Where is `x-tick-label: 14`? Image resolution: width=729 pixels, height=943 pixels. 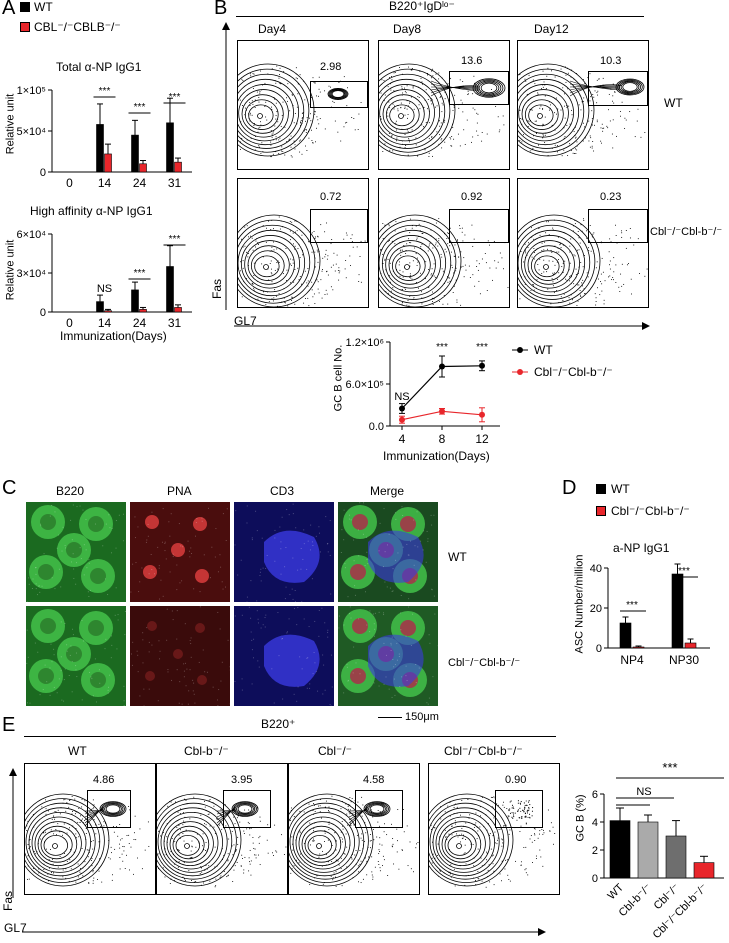 x-tick-label: 14 is located at coordinates (105, 323).